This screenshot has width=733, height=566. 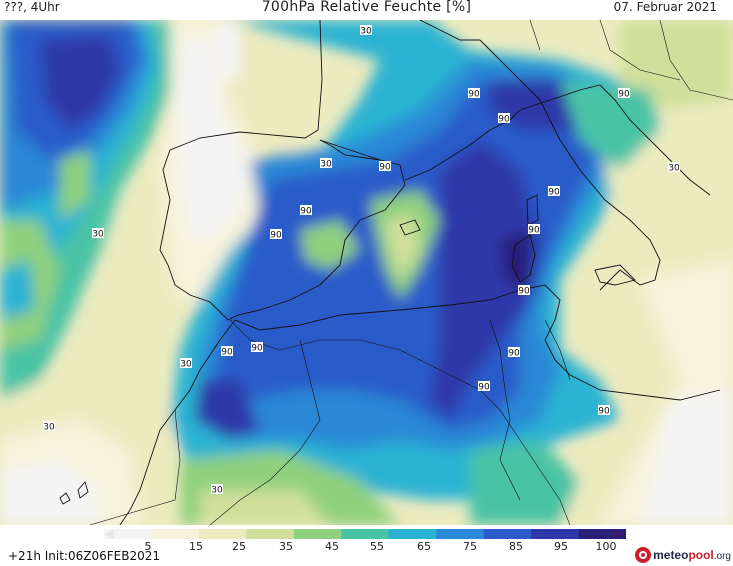 What do you see at coordinates (332, 546) in the screenshot?
I see `colorbar-tick-label: 45` at bounding box center [332, 546].